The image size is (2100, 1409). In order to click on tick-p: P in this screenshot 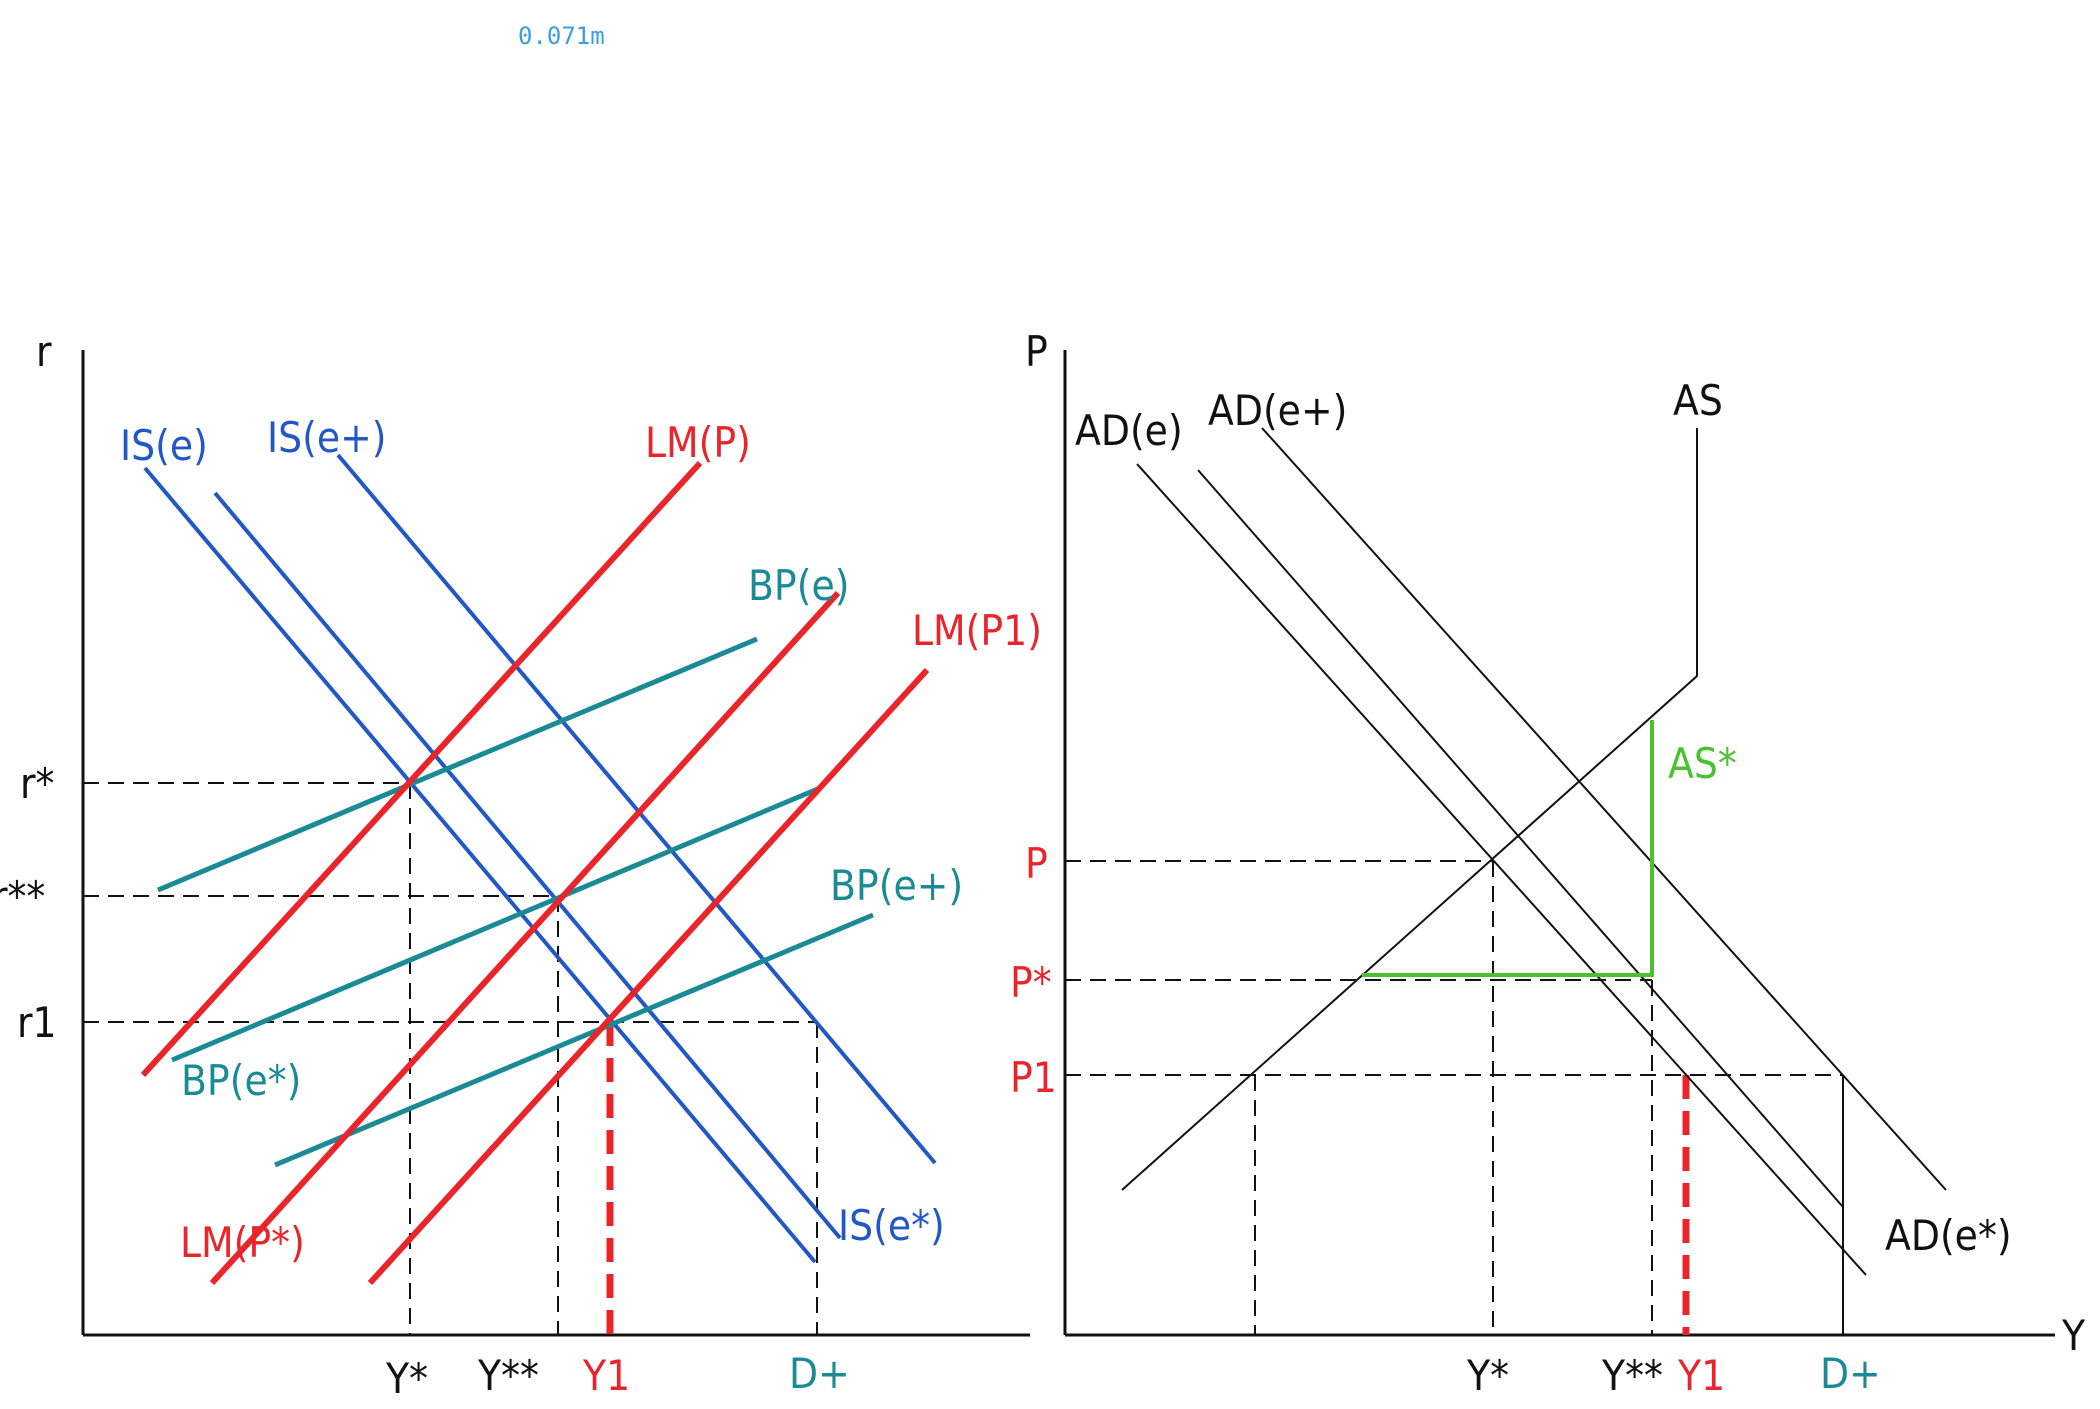, I will do `click(1036, 863)`.